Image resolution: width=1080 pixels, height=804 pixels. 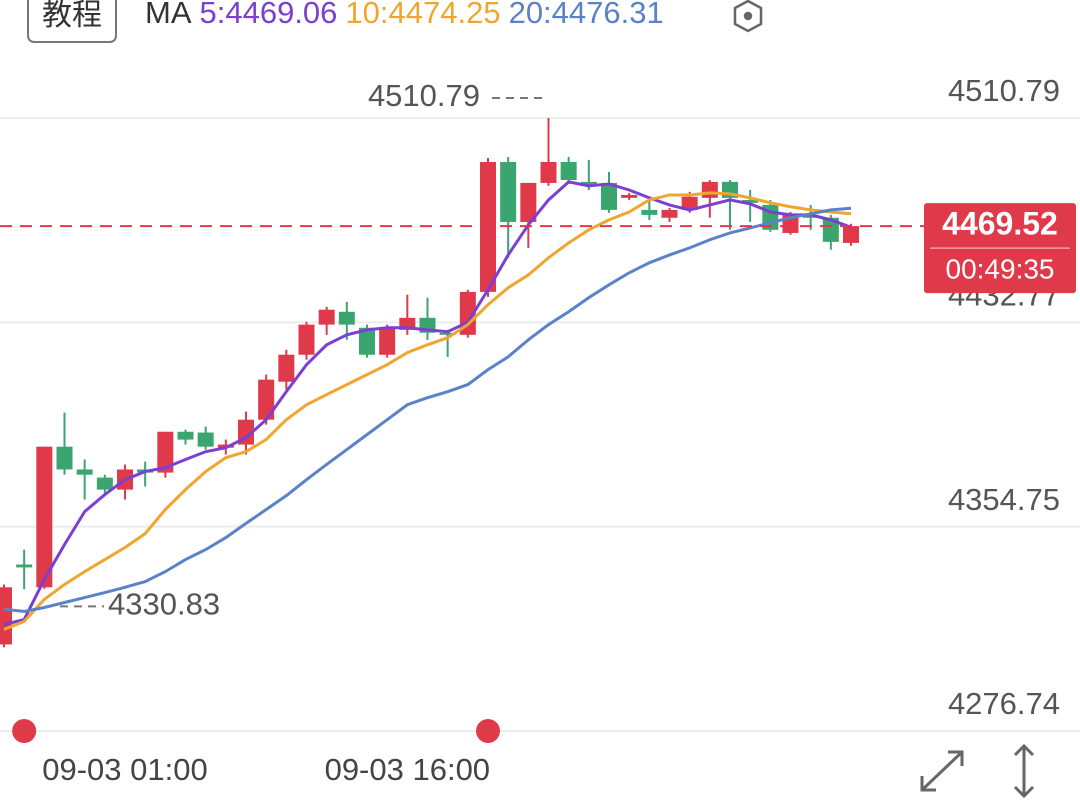 I want to click on legend-entry: 5:4469.06, so click(x=269, y=15).